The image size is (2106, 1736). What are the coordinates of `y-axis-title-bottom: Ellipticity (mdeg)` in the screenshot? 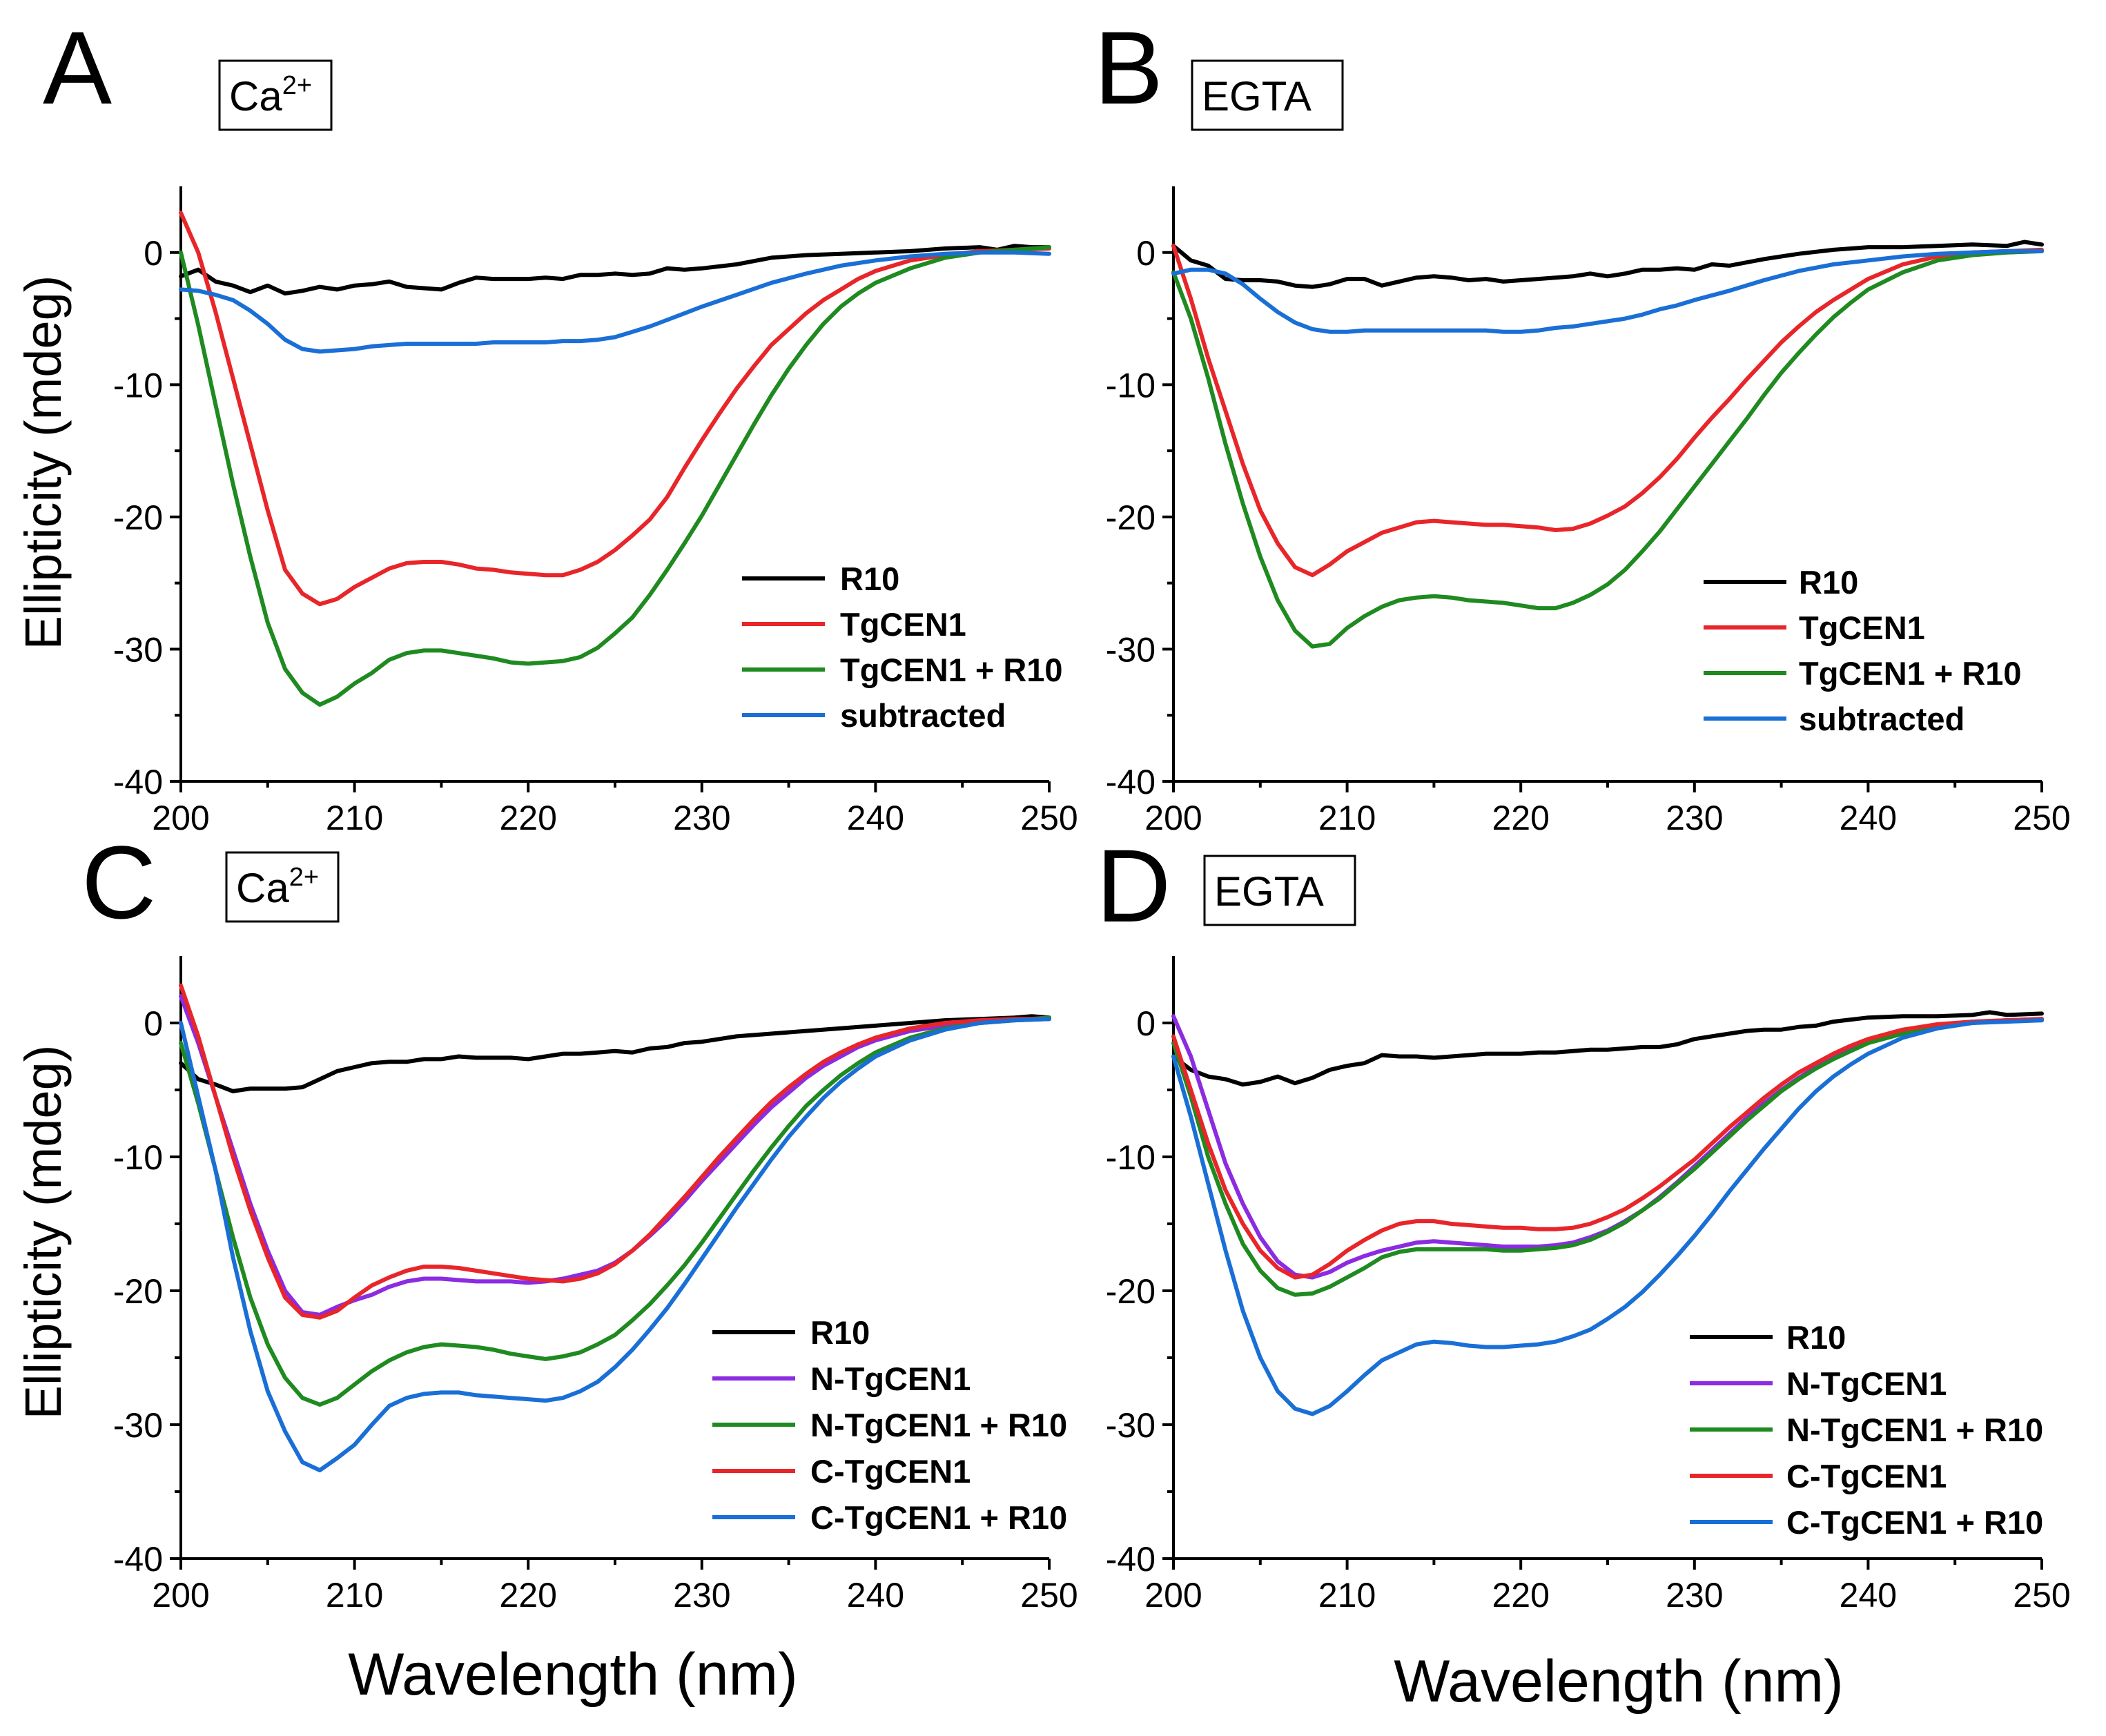 It's located at (43, 1232).